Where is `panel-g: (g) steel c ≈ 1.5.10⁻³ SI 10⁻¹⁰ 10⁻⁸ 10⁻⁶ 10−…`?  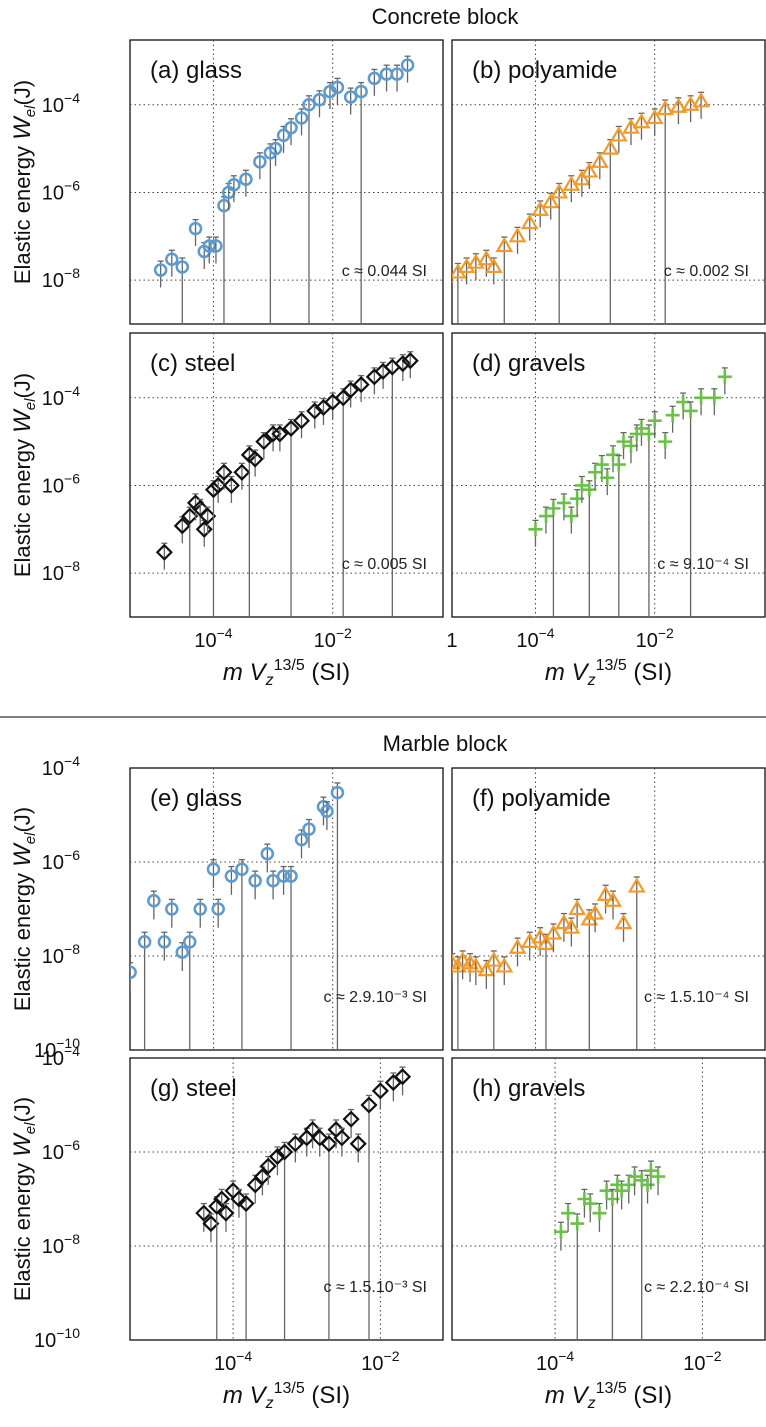 panel-g: (g) steel c ≈ 1.5.10⁻³ SI 10⁻¹⁰ 10⁻⁸ 10⁻⁶ 10−… is located at coordinates (226, 1227).